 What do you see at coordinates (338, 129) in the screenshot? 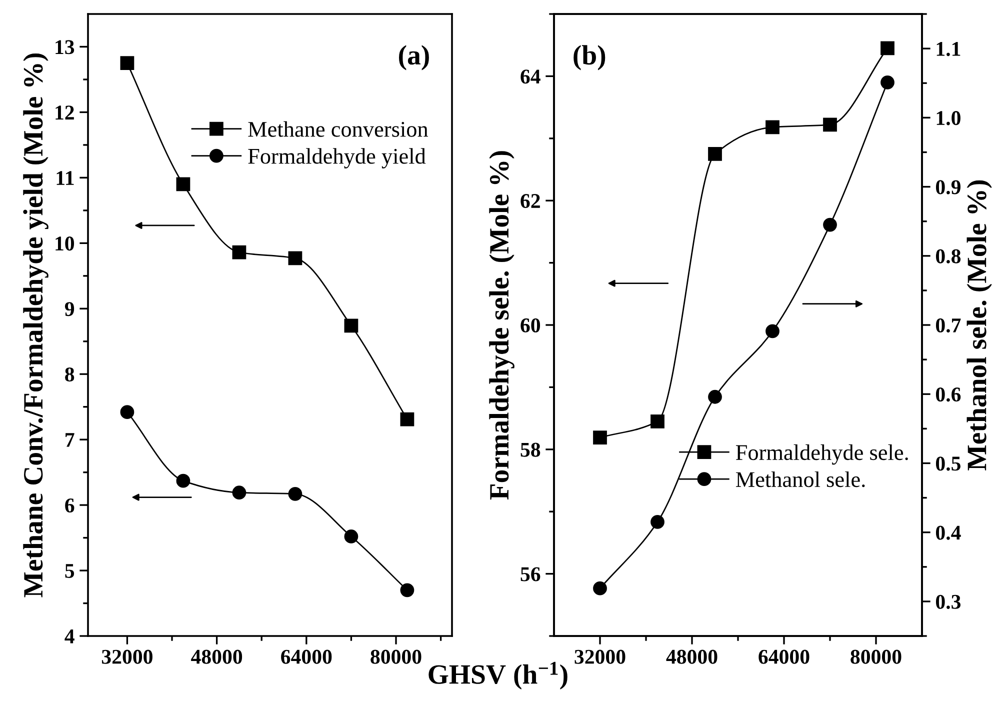
I see `legend-label: Methane conversion` at bounding box center [338, 129].